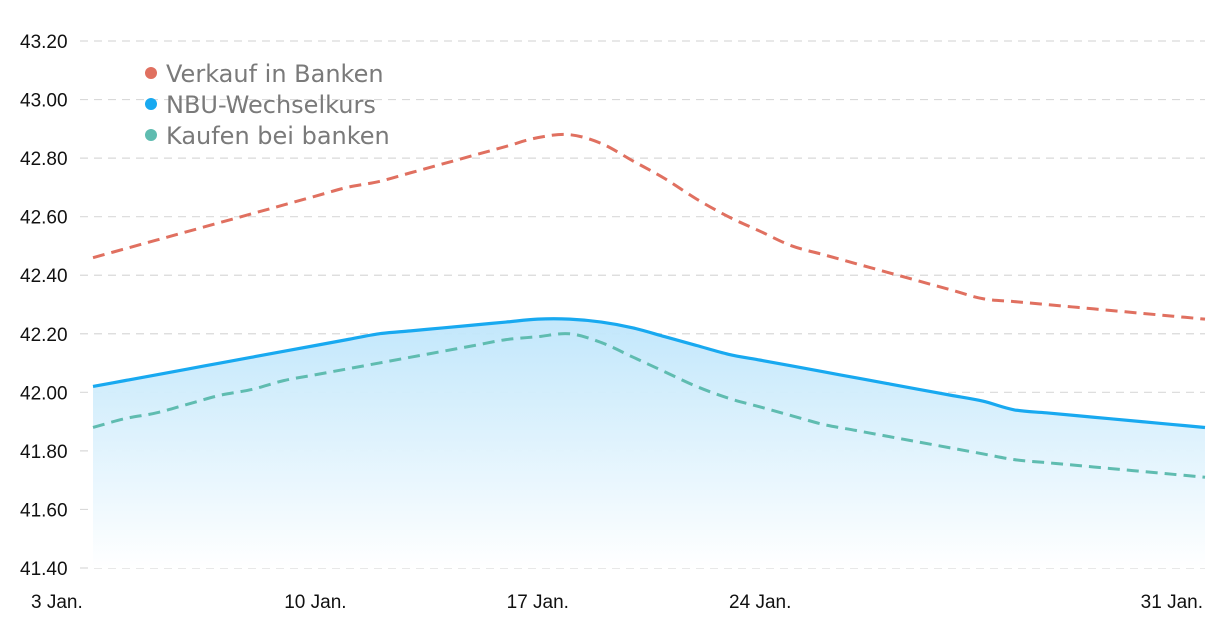 This screenshot has height=624, width=1221. Describe the element at coordinates (44, 276) in the screenshot. I see `y-tick-label: 42.40` at that location.